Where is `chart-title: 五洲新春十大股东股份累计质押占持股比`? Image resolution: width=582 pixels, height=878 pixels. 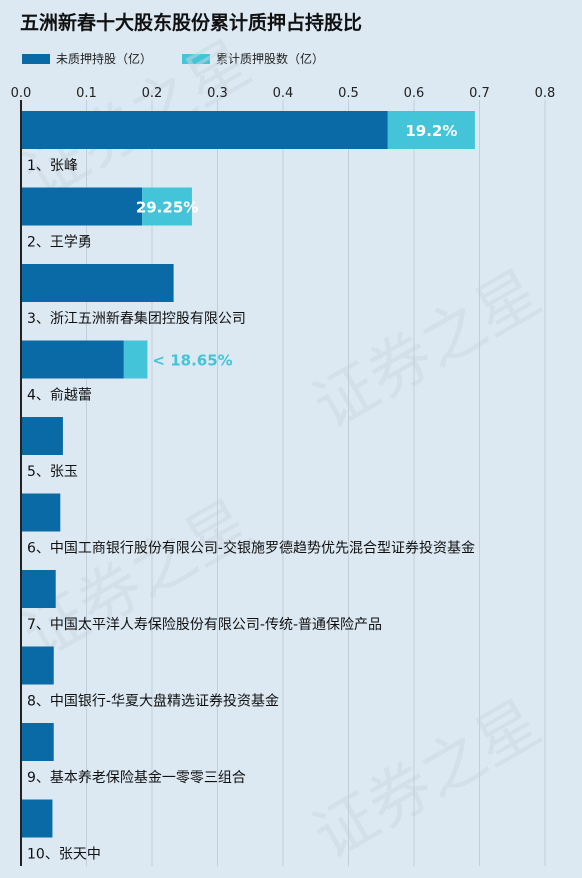
chart-title: 五洲新春十大股东股份累计质押占持股比 is located at coordinates (191, 23).